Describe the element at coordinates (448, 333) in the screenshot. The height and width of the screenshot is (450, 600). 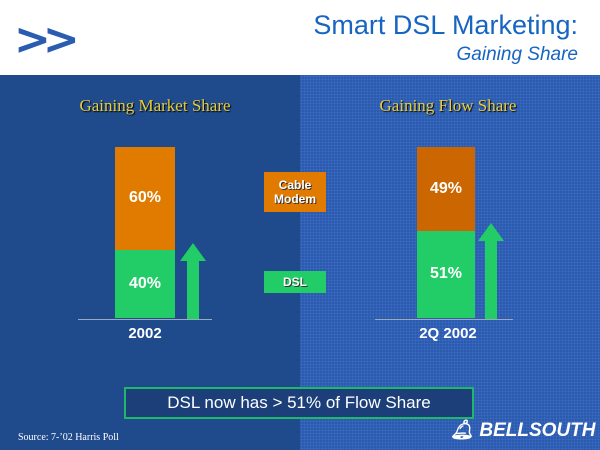
I see `category-label: 2Q 2002` at that location.